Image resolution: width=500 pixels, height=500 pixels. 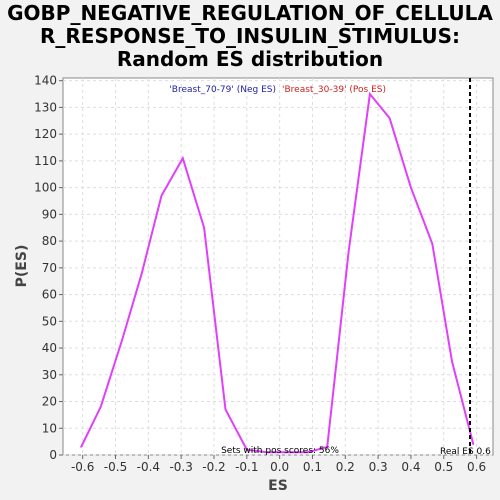 What do you see at coordinates (53, 455) in the screenshot?
I see `y-tick-label: 0` at bounding box center [53, 455].